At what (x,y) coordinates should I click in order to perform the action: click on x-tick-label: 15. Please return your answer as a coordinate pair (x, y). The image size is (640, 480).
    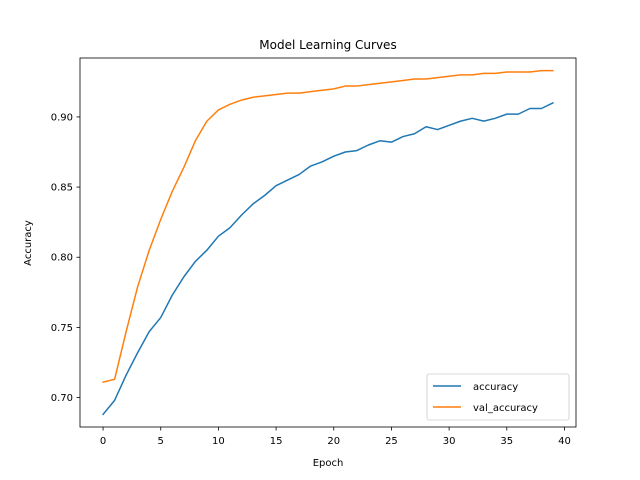
    Looking at the image, I should click on (276, 441).